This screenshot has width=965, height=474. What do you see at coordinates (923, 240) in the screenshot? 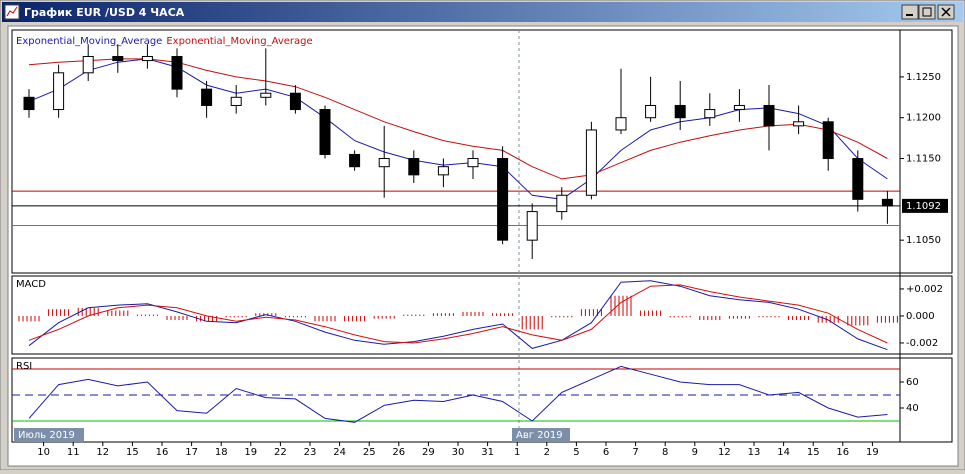
I see `y-tick-label: 1.1050` at bounding box center [923, 240].